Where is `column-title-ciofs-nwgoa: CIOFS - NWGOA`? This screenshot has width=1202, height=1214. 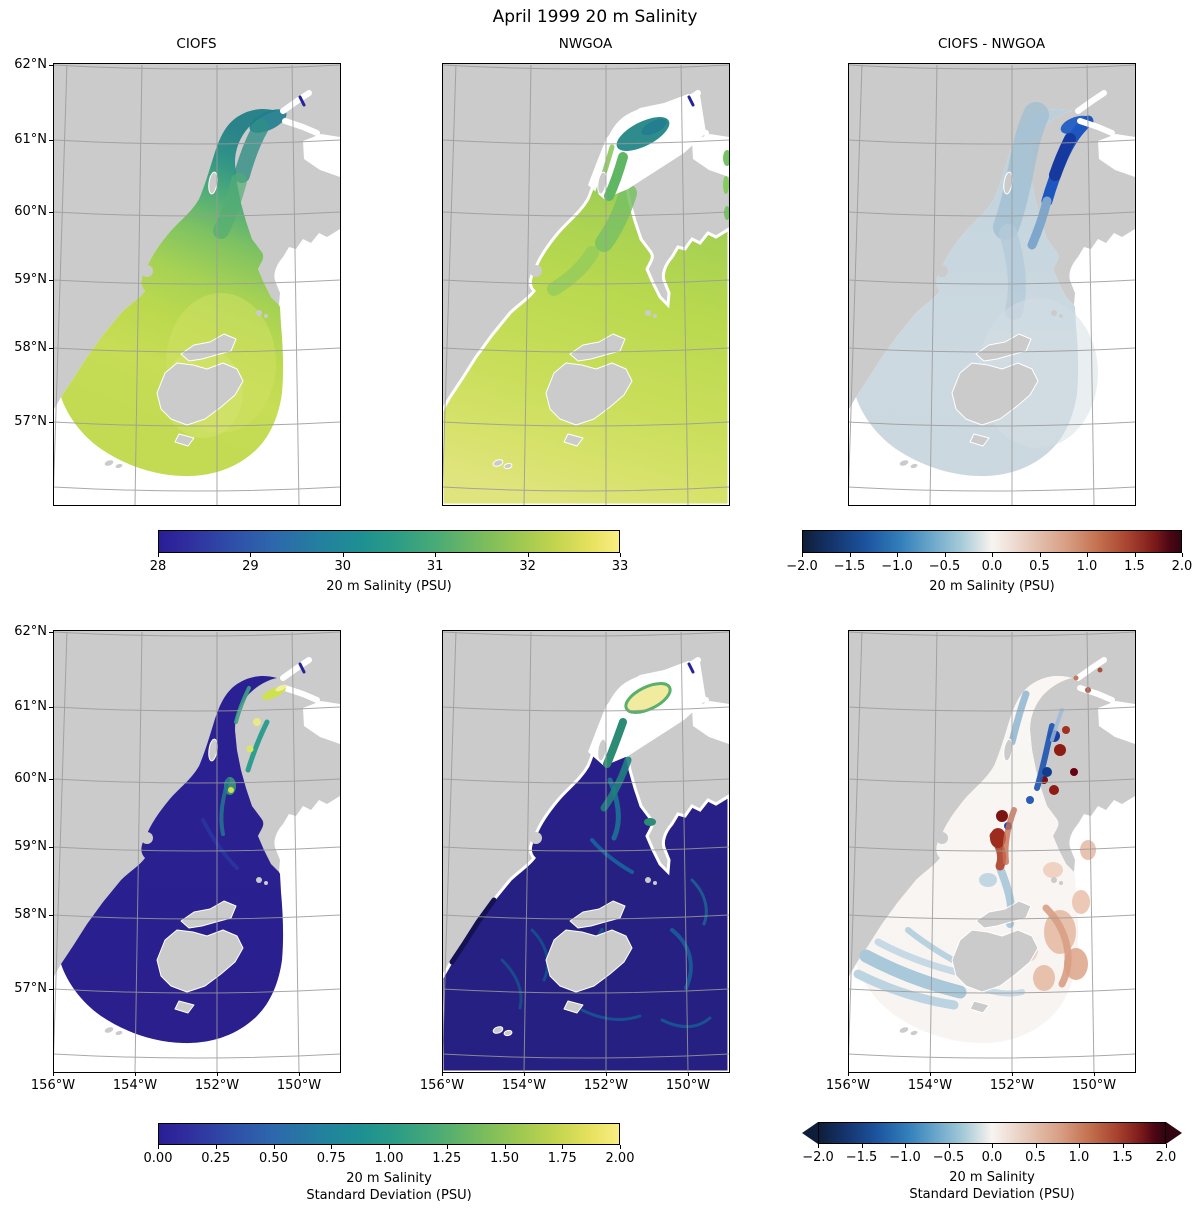
column-title-ciofs-nwgoa: CIOFS - NWGOA is located at coordinates (991, 44).